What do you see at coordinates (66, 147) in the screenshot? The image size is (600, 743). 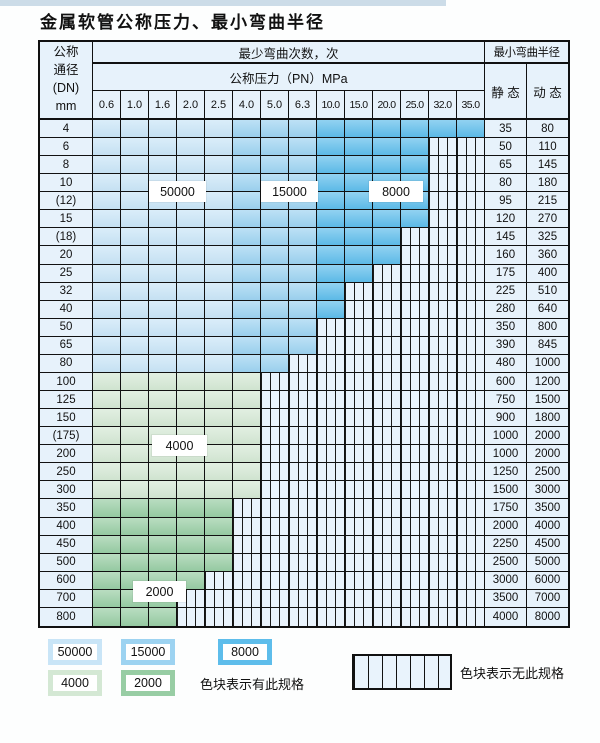 I see `dn-cell: 6` at bounding box center [66, 147].